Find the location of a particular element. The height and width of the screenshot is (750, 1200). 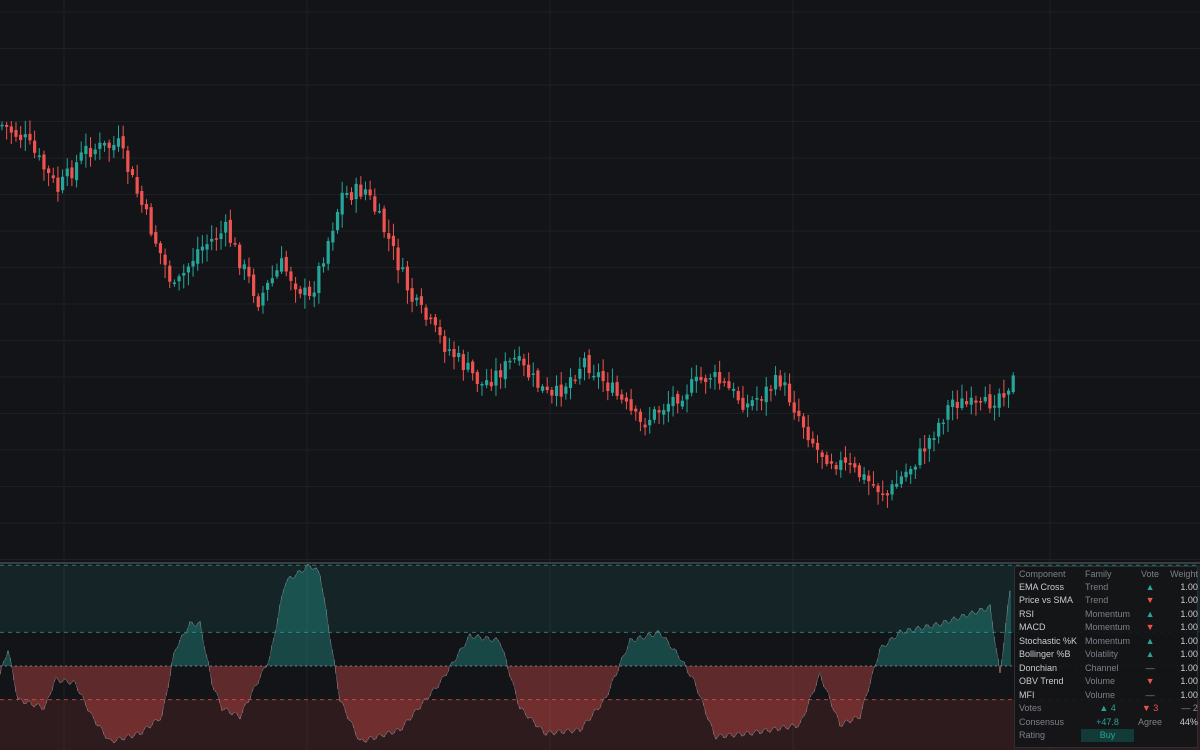

rating-label: Rating is located at coordinates (1032, 735).